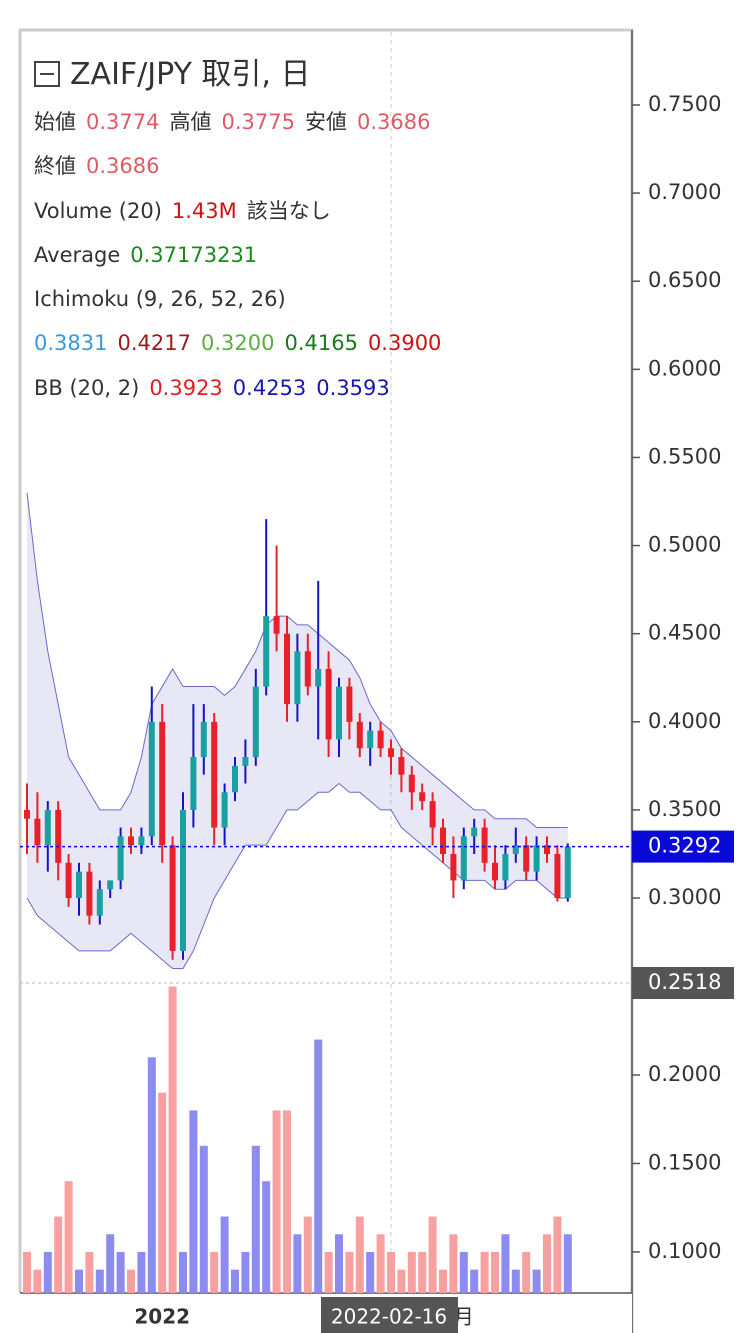 The height and width of the screenshot is (1333, 750). Describe the element at coordinates (55, 166) in the screenshot. I see `legend-item: 終値` at that location.